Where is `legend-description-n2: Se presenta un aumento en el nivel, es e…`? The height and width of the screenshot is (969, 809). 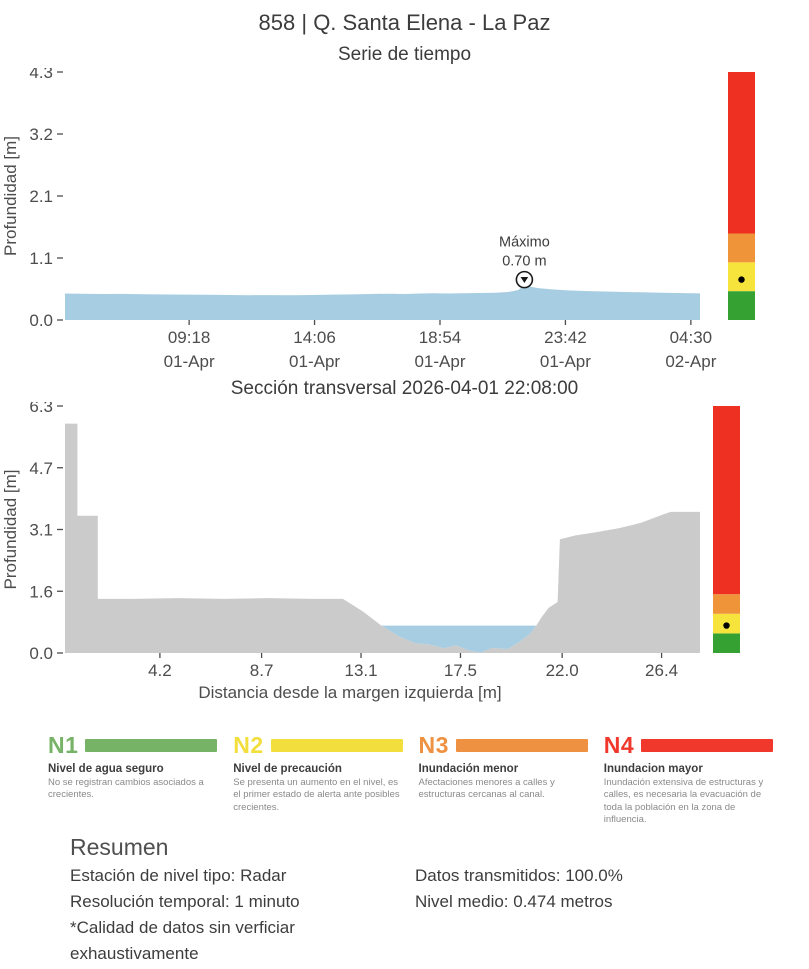 legend-description-n2: Se presenta un aumento en el nivel, es e… is located at coordinates (316, 795).